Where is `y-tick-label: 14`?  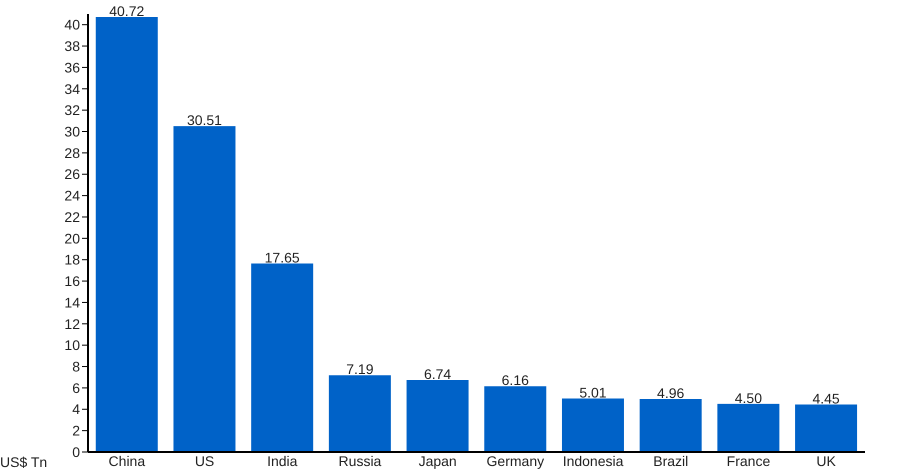 y-tick-label: 14 is located at coordinates (72, 302).